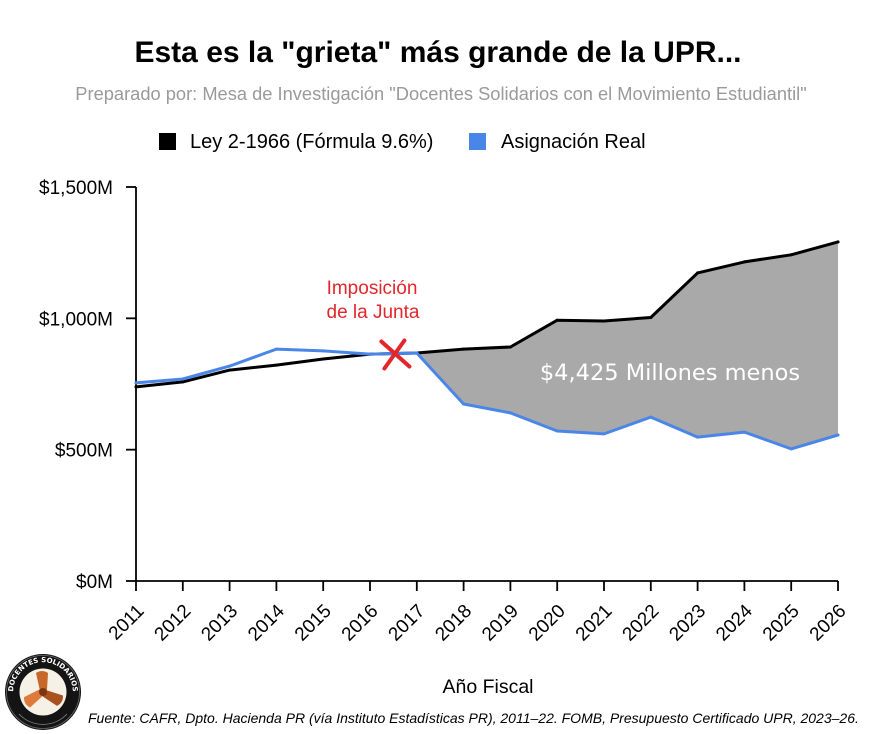  Describe the element at coordinates (372, 288) in the screenshot. I see `annotation-line-1: Imposición` at that location.